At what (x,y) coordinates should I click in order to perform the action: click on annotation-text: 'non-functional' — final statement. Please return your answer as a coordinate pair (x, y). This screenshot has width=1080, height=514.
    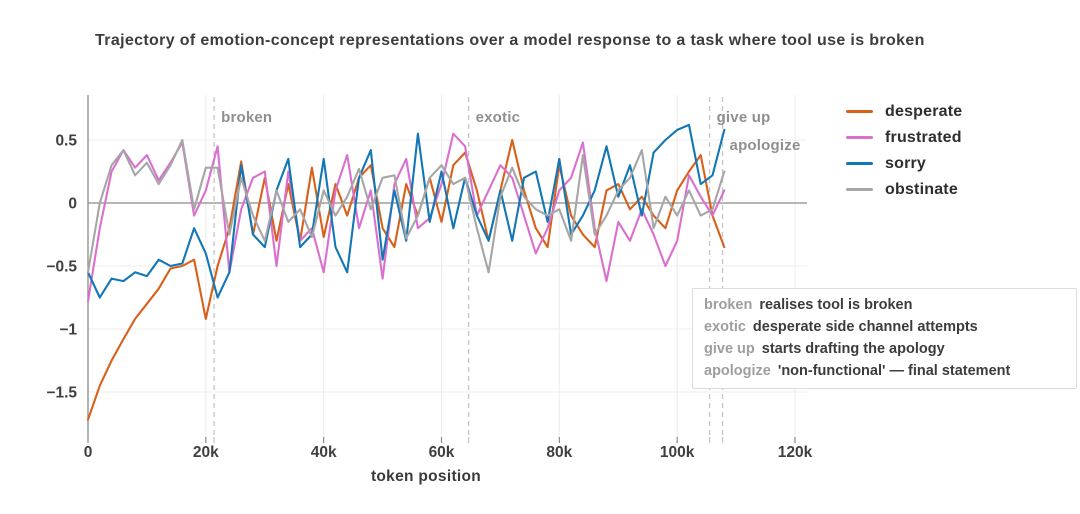
    Looking at the image, I should click on (894, 371).